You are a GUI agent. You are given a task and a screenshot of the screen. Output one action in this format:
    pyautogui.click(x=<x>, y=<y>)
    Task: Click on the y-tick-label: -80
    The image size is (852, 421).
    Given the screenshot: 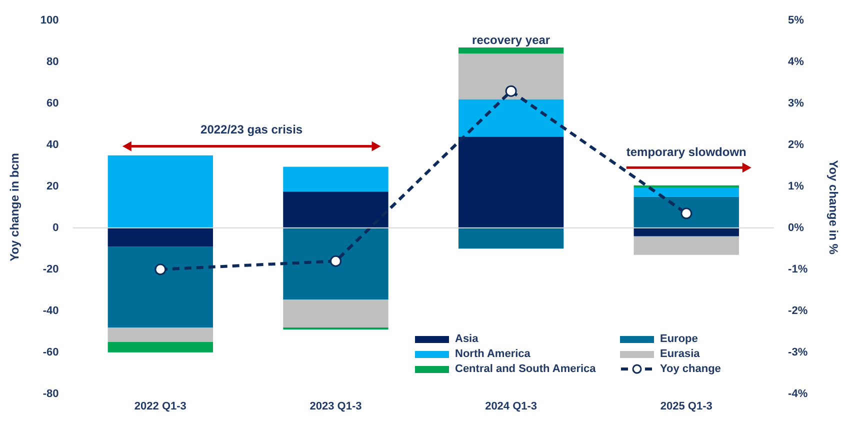 What is the action you would take?
    pyautogui.click(x=50, y=394)
    